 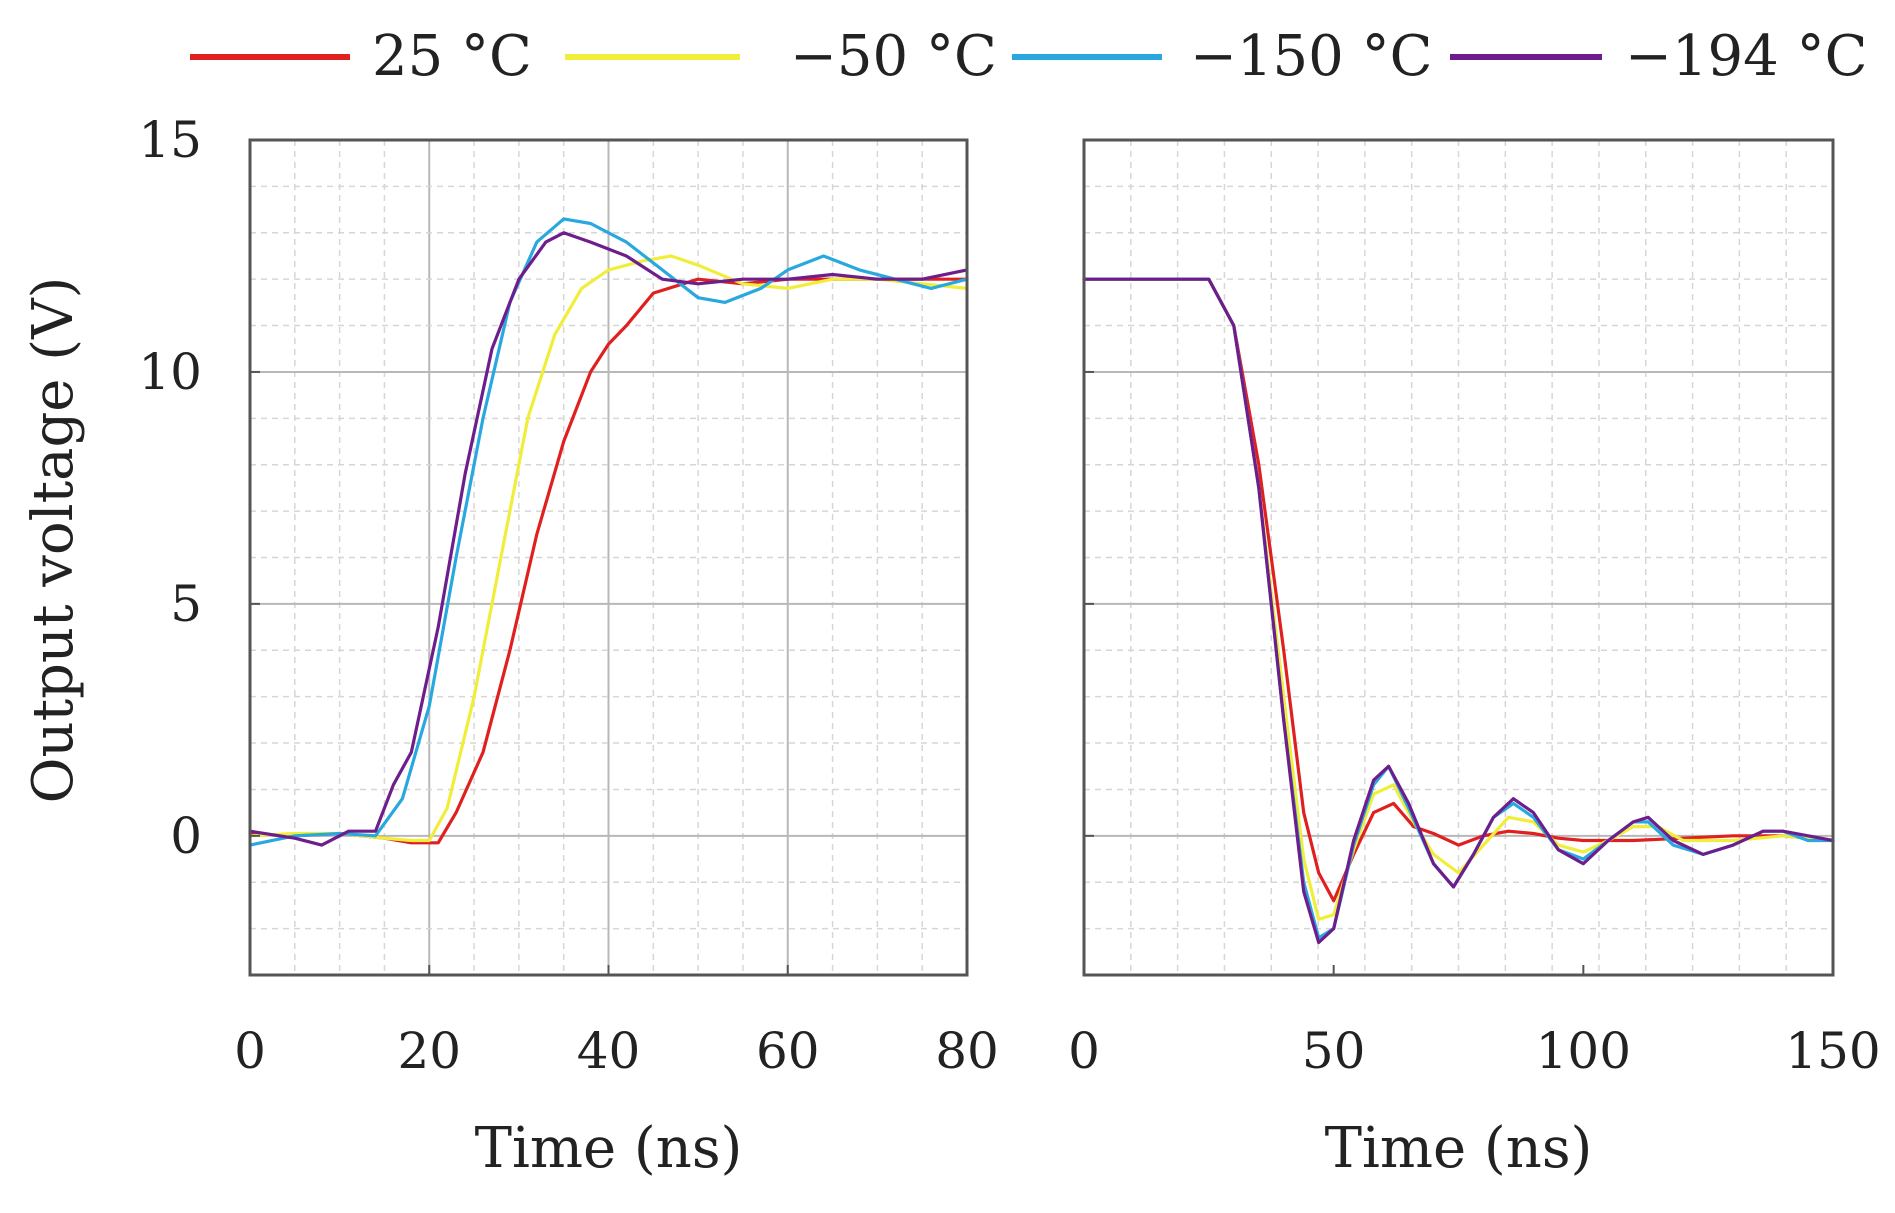 What do you see at coordinates (1746, 56) in the screenshot?
I see `legend-label-194: −194 °C` at bounding box center [1746, 56].